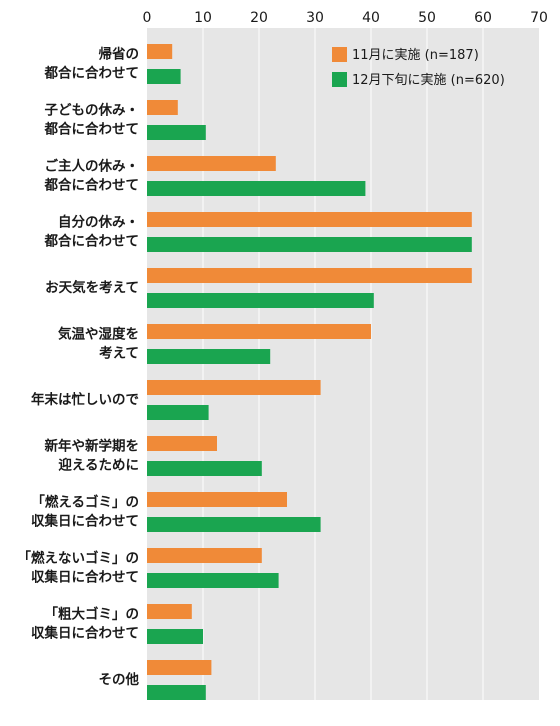  Describe the element at coordinates (98, 334) in the screenshot. I see `category-label: 気温や湿度を` at that location.